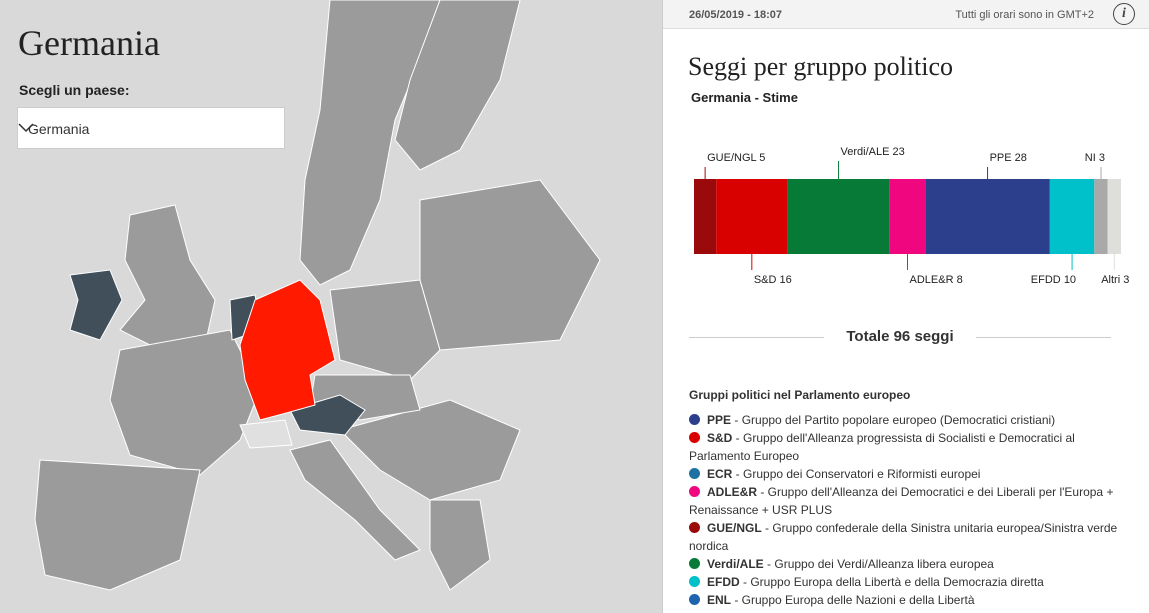  I want to click on segment-label: EFDD 10, so click(1053, 280).